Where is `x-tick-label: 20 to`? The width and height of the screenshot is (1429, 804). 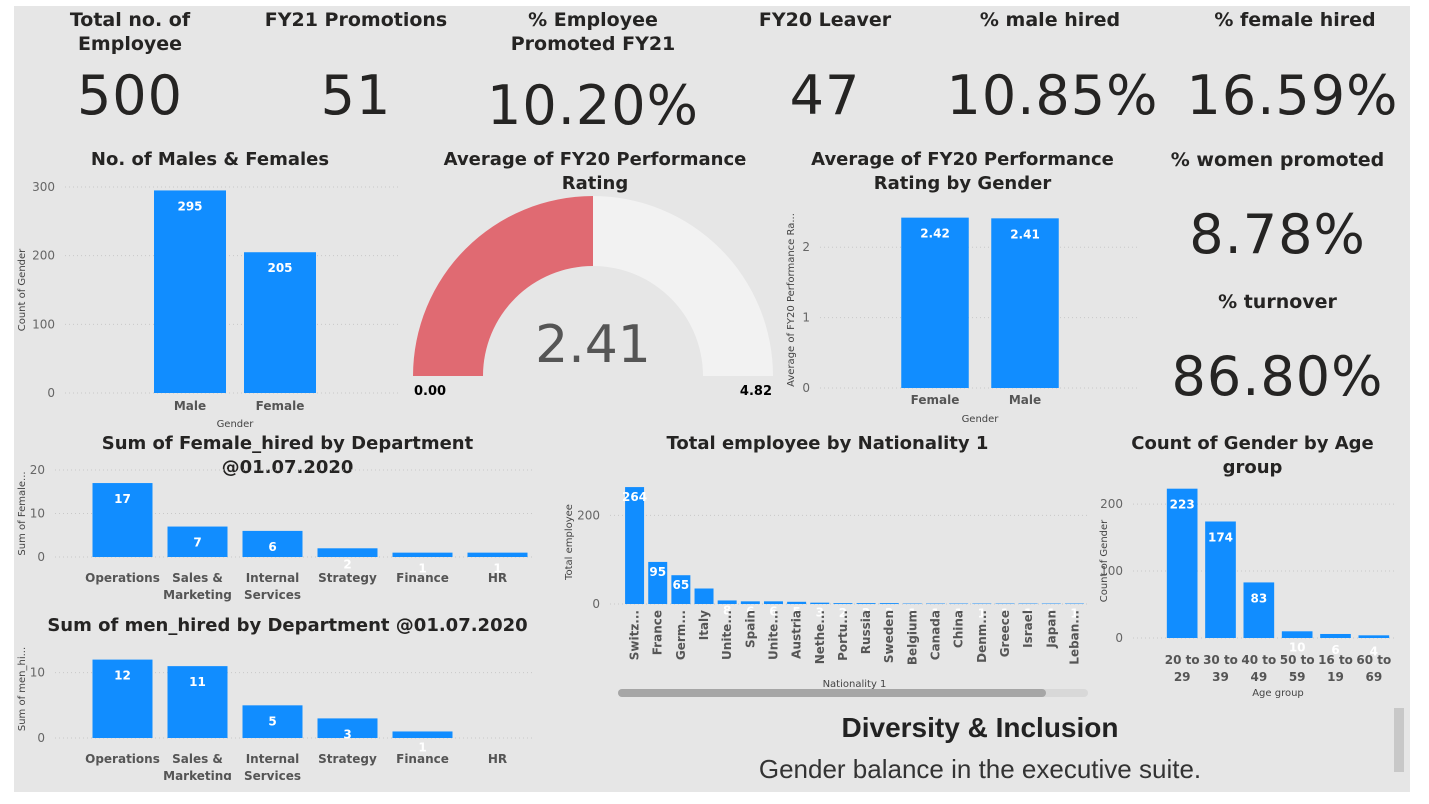 x-tick-label: 20 to is located at coordinates (1182, 660).